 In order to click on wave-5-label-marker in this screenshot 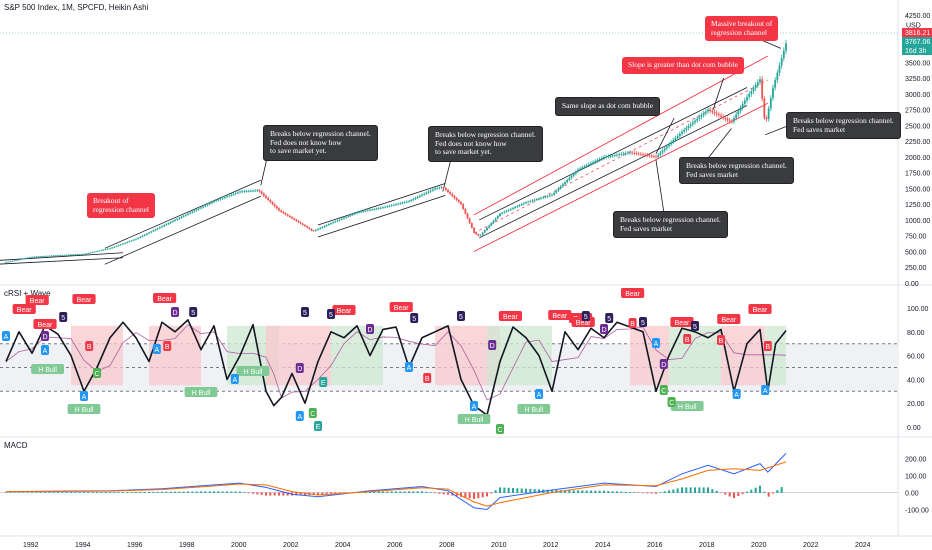, I will do `click(63, 317)`.